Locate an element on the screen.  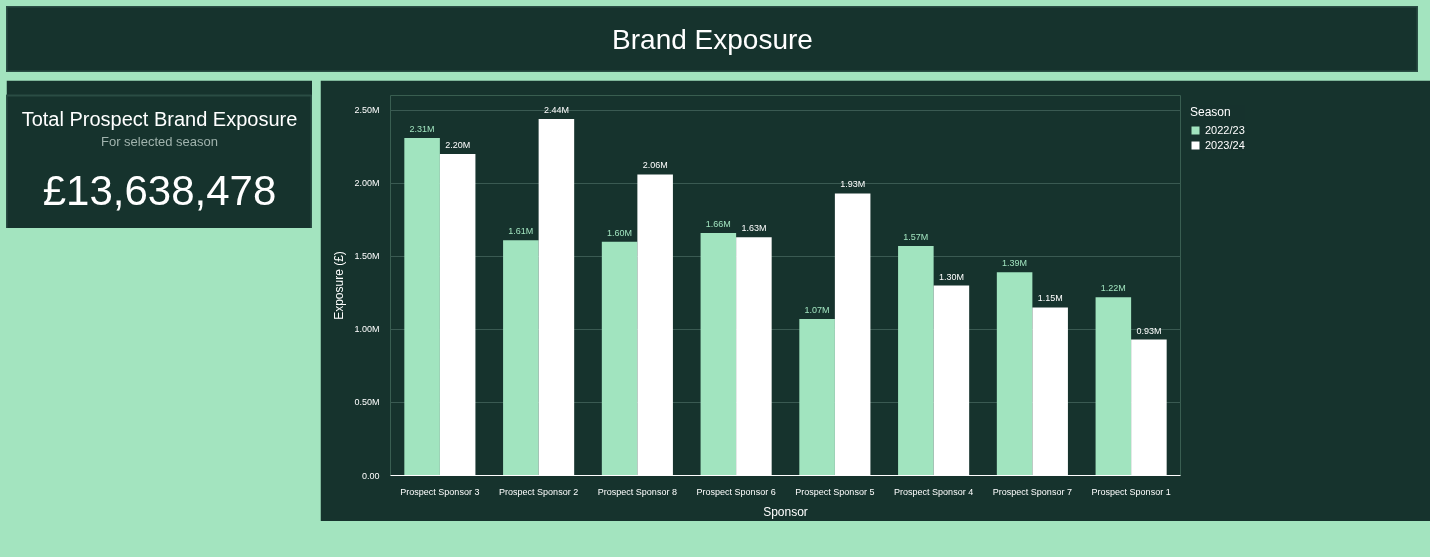
text: Total Prospect Brand Exposure is located at coordinates (159, 119).